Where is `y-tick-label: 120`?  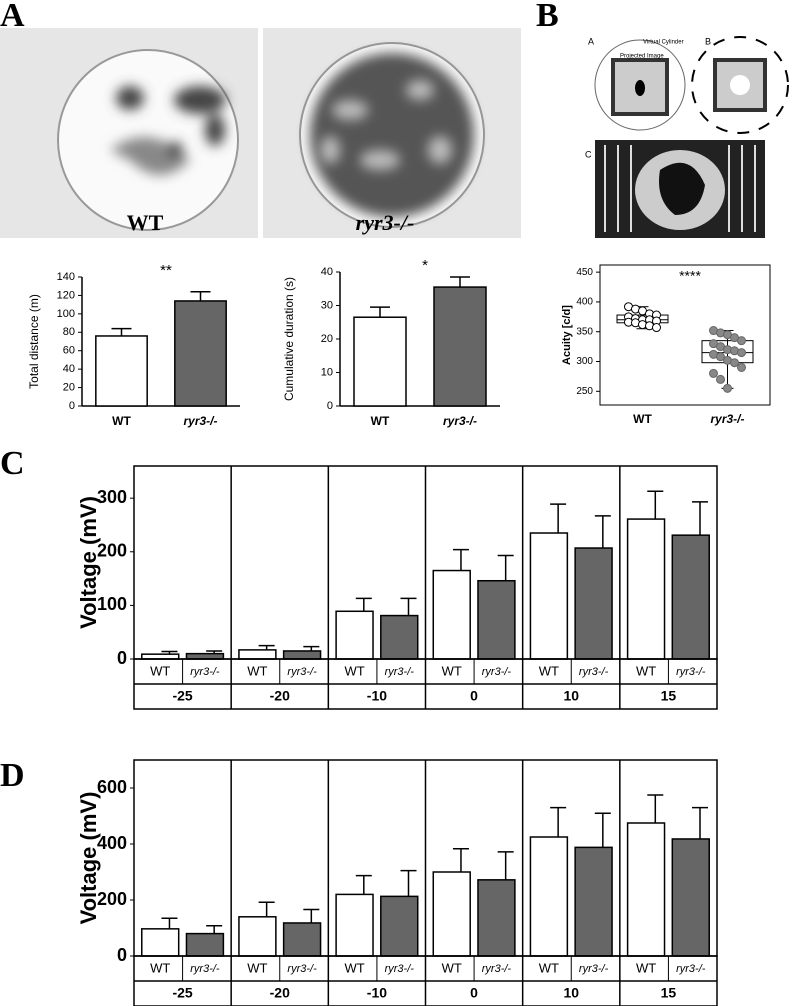
y-tick-label: 120 is located at coordinates (66, 295).